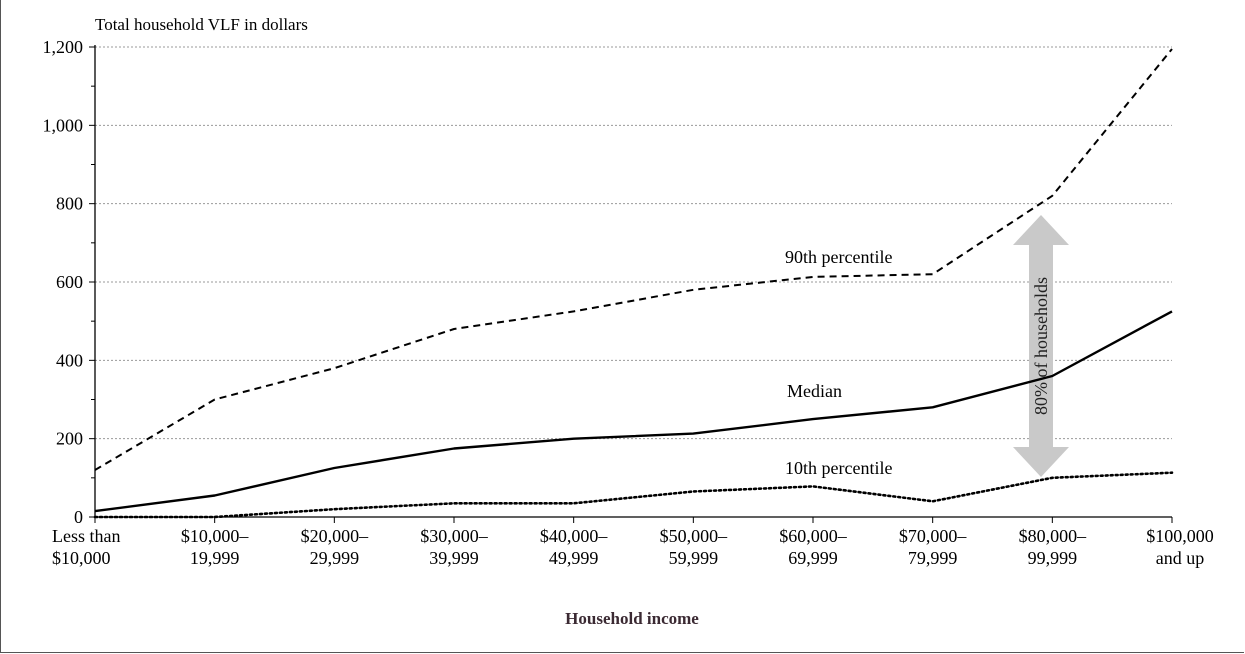  What do you see at coordinates (86, 547) in the screenshot?
I see `x-tick-label: Less than $10,000` at bounding box center [86, 547].